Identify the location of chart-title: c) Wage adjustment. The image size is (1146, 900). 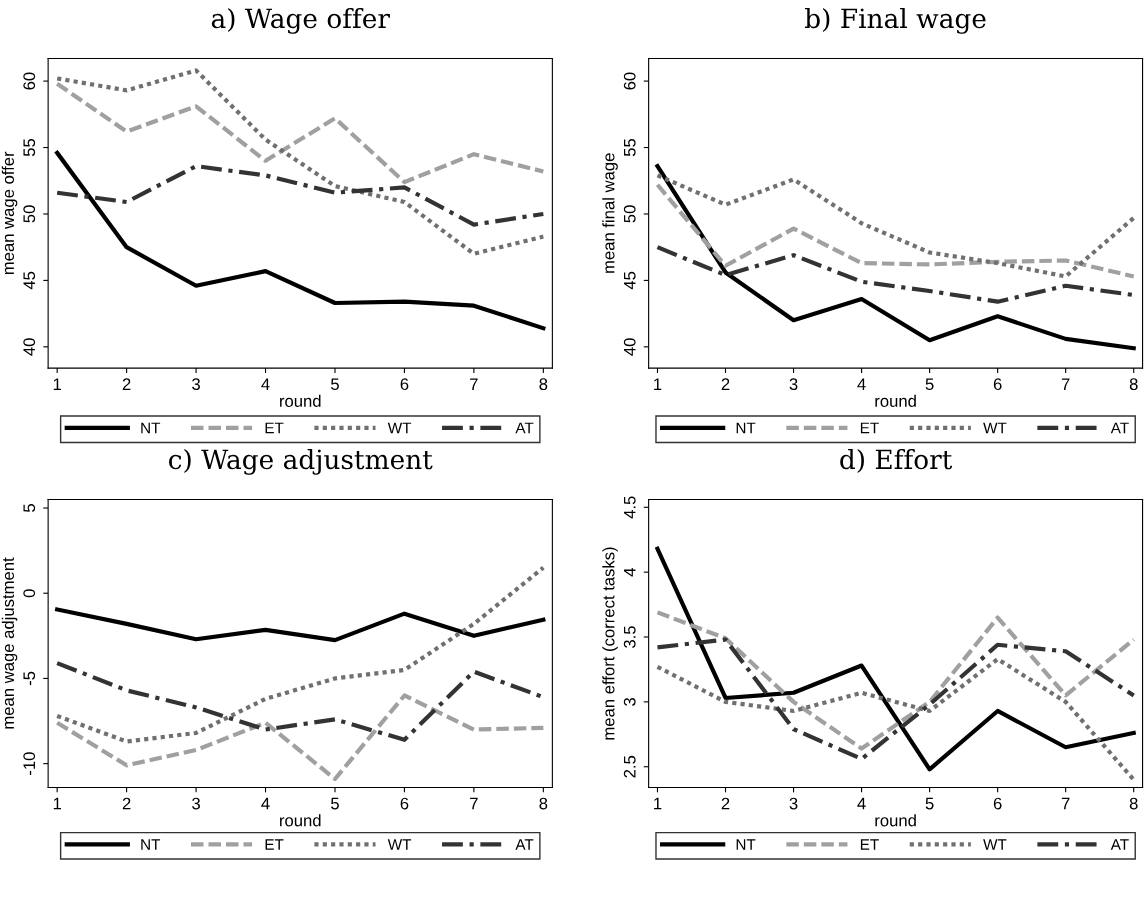
(301, 461).